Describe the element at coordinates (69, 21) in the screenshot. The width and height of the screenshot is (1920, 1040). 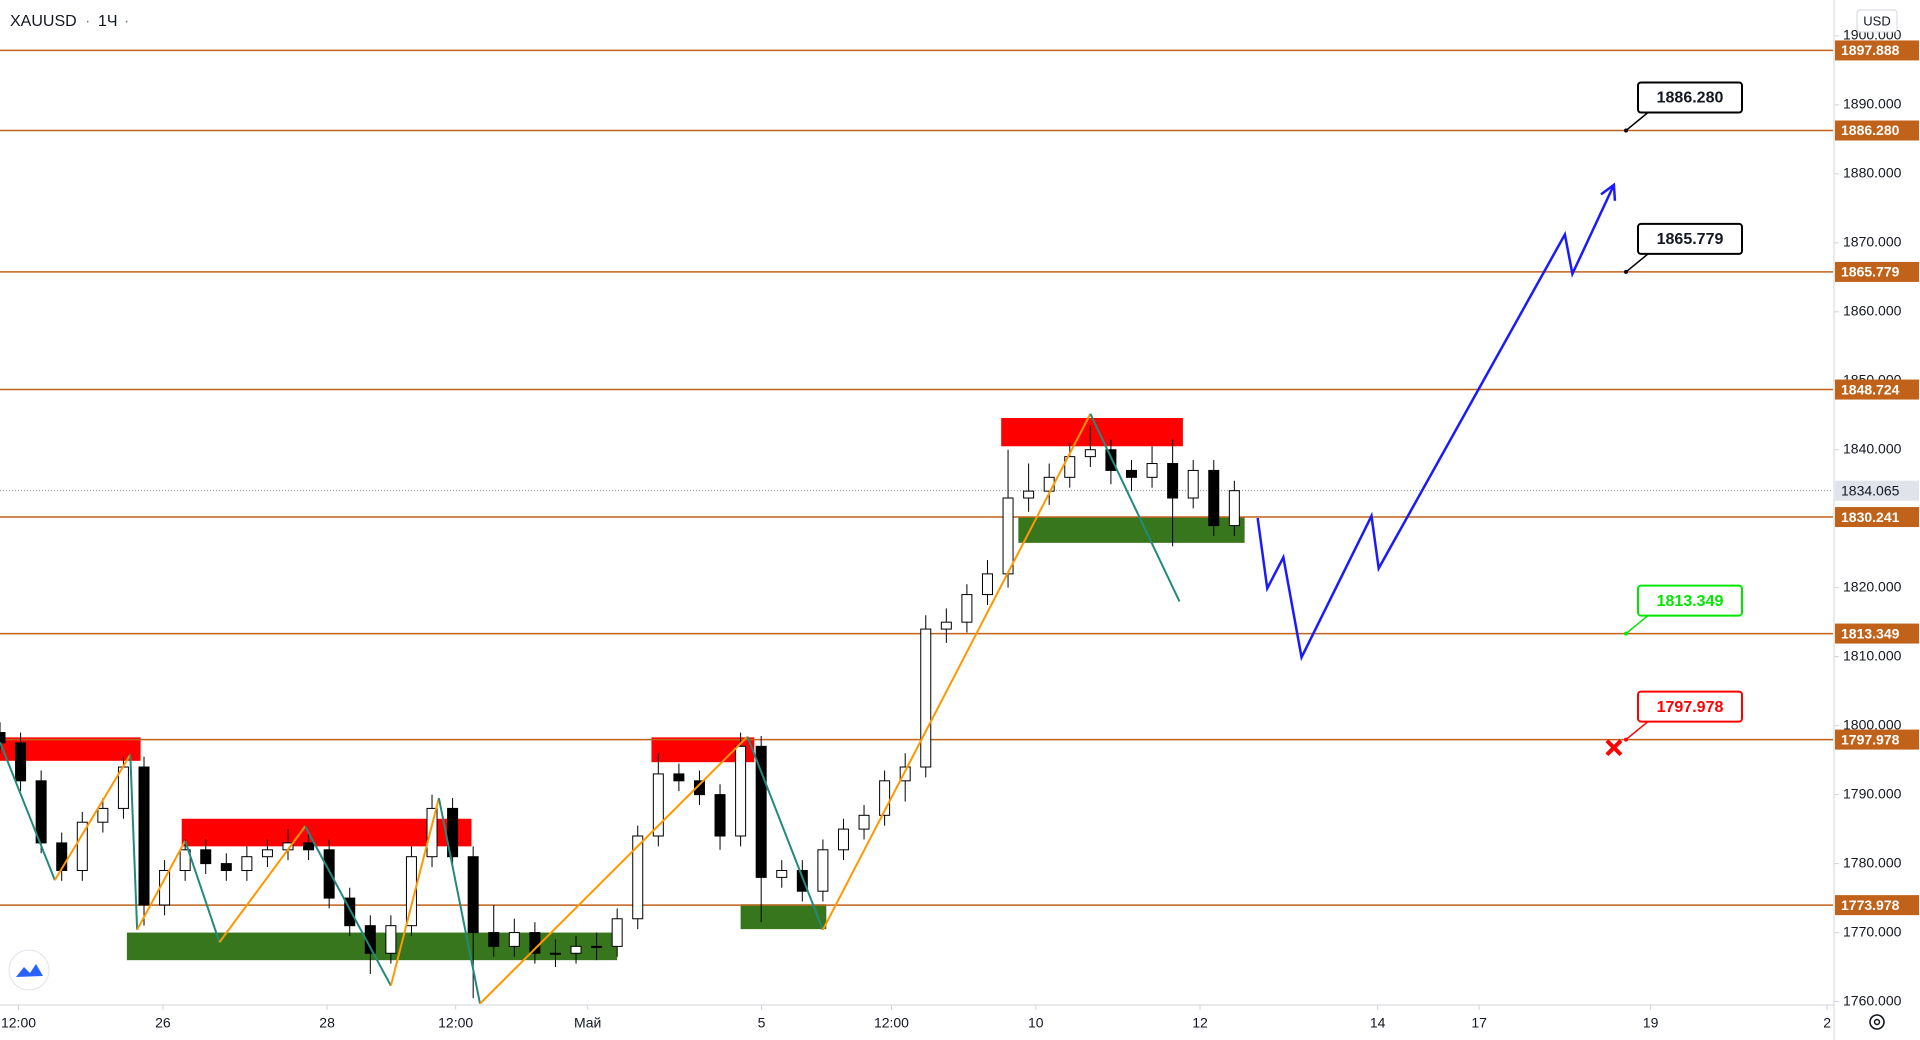
I see `header: XAUUSD · 1Ч ·` at that location.